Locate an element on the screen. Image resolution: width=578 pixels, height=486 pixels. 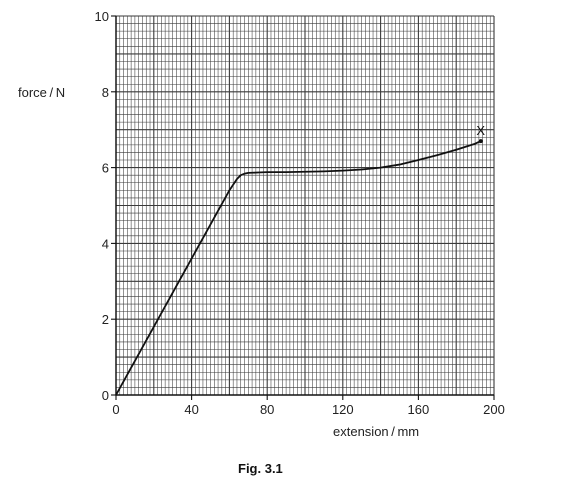
figure-caption: Fig. 3.1 is located at coordinates (260, 468).